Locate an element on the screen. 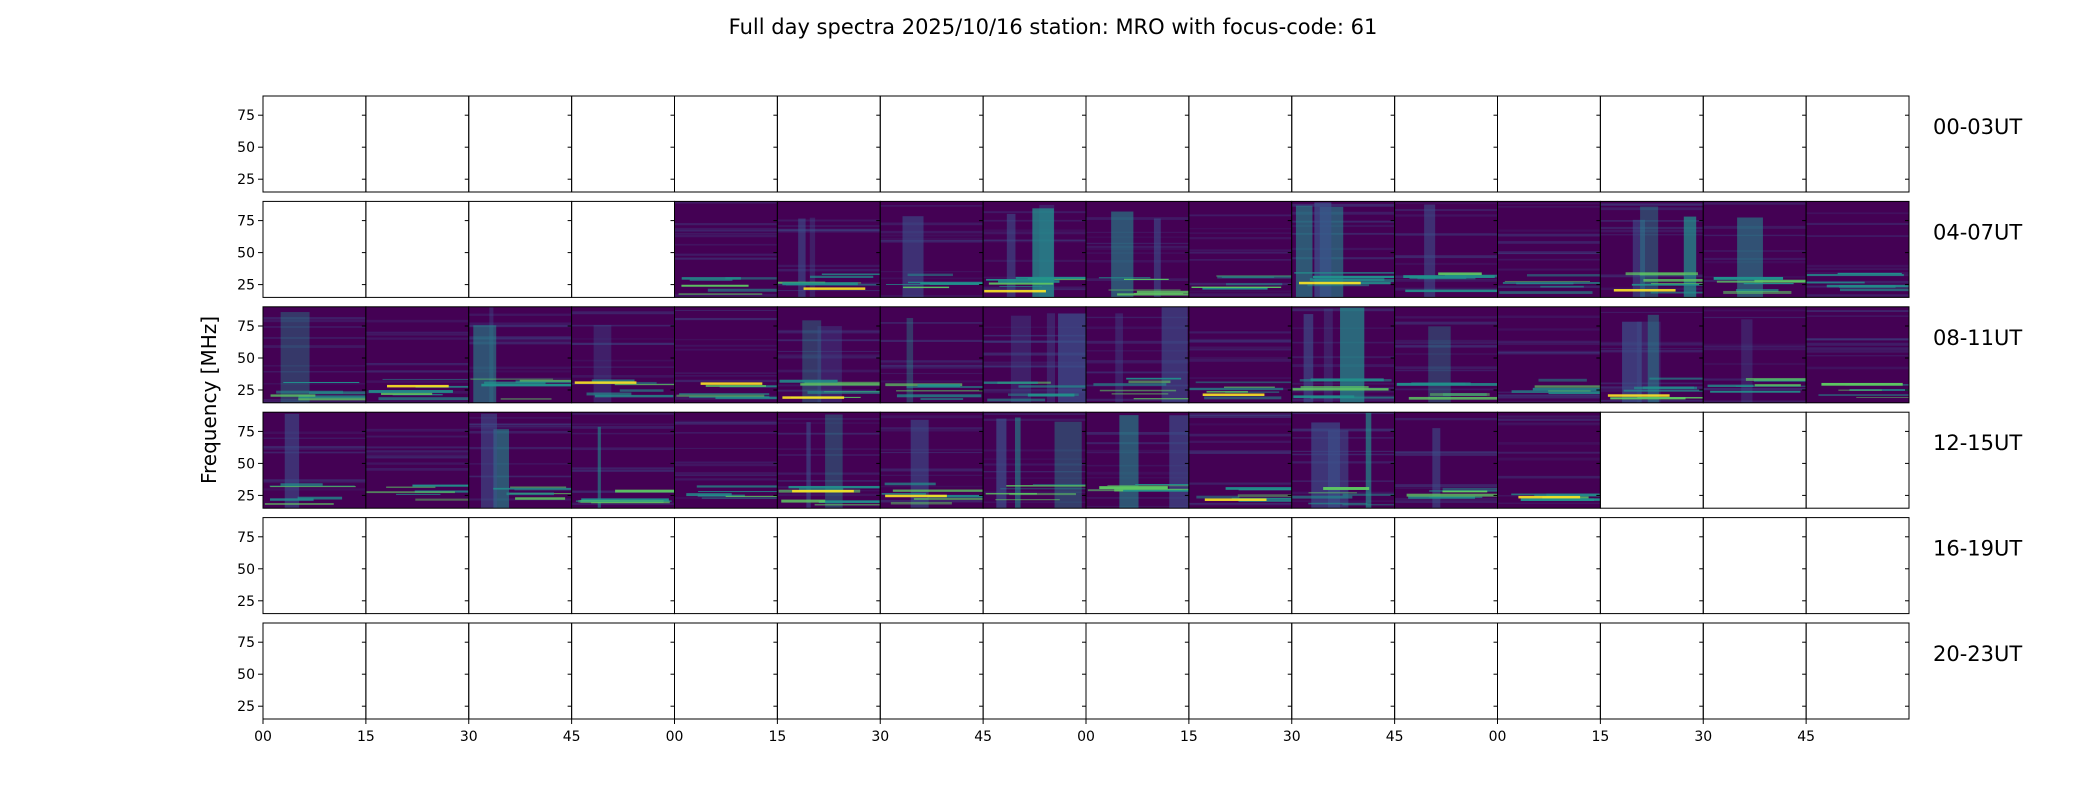 This screenshot has width=2100, height=800. y-tick-label: 25 is located at coordinates (246, 707).